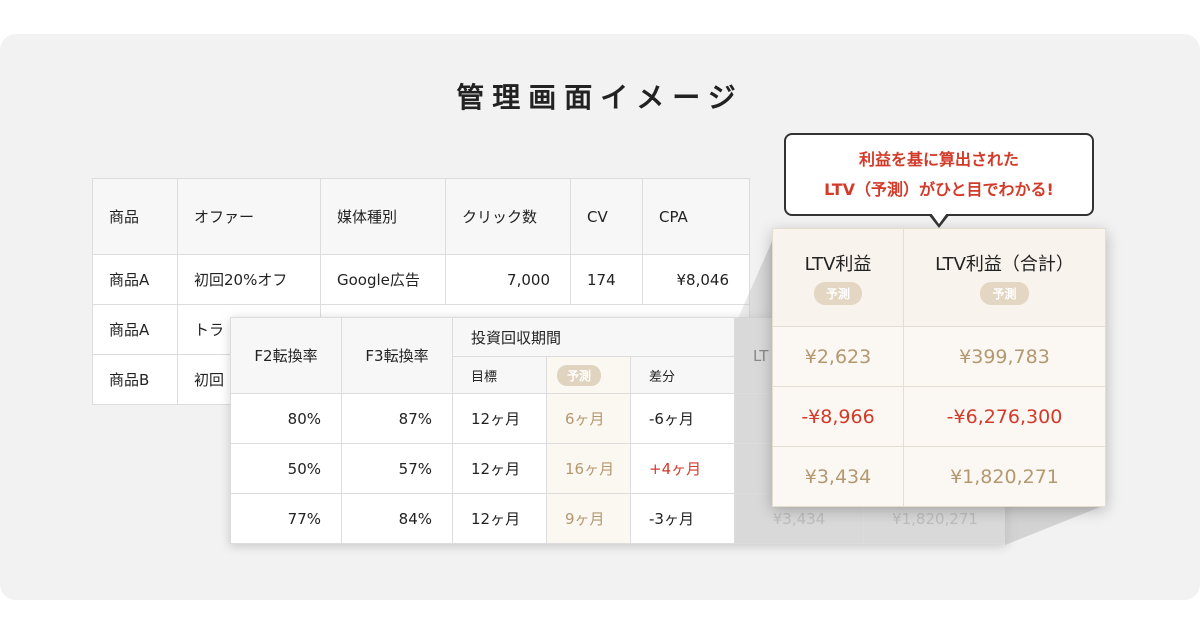  I want to click on table-row: -¥8,966 -¥6,276,300, so click(939, 416).